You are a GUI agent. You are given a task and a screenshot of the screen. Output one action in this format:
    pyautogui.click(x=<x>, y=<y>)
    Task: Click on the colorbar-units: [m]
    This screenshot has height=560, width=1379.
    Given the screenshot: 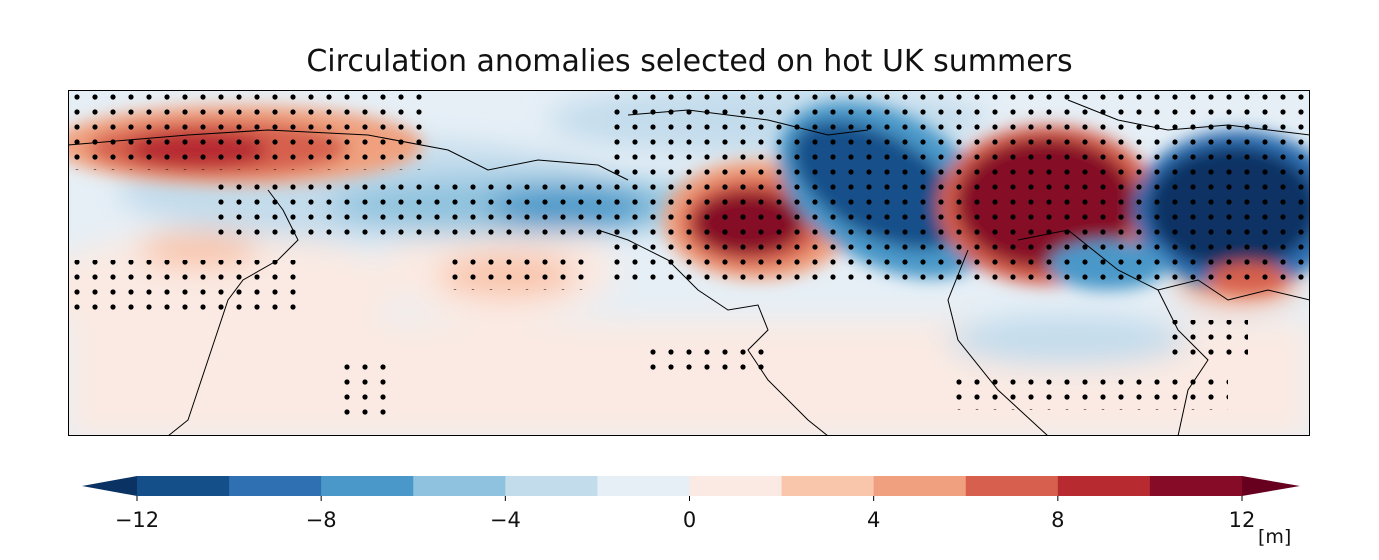 What is the action you would take?
    pyautogui.click(x=1275, y=537)
    